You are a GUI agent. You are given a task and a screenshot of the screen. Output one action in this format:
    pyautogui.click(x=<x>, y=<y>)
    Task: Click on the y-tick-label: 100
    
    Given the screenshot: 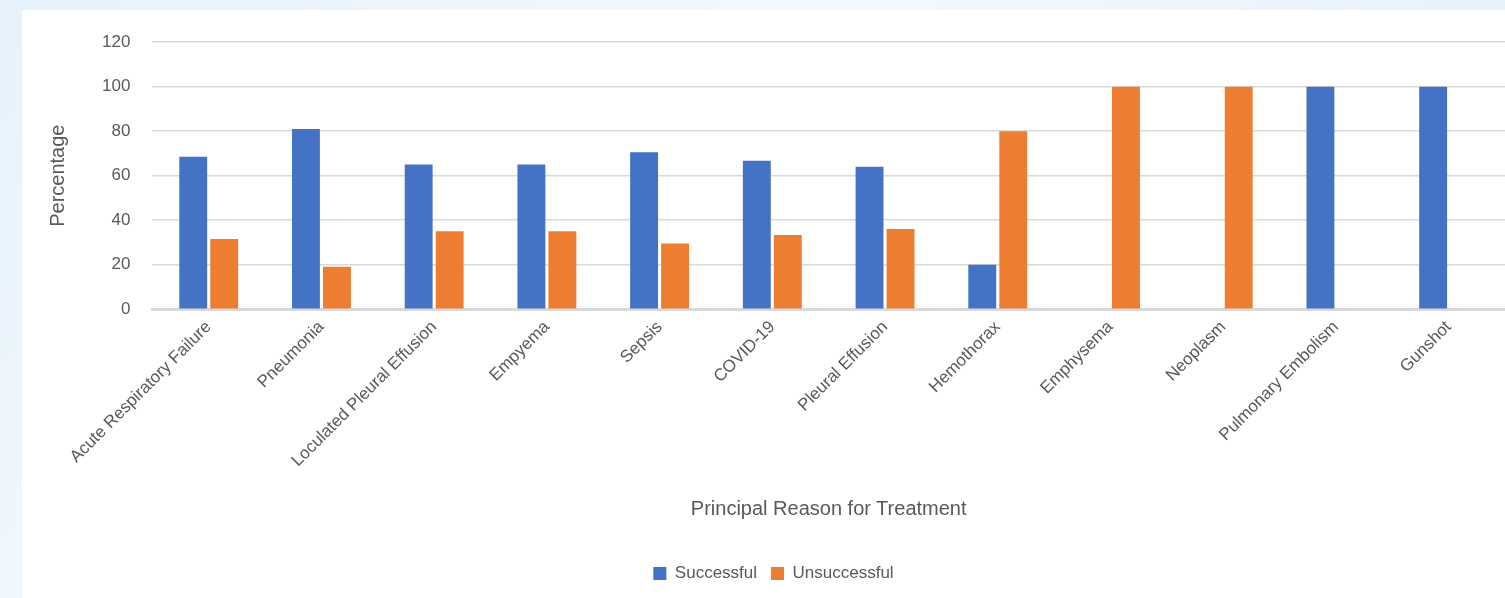 What is the action you would take?
    pyautogui.click(x=116, y=86)
    